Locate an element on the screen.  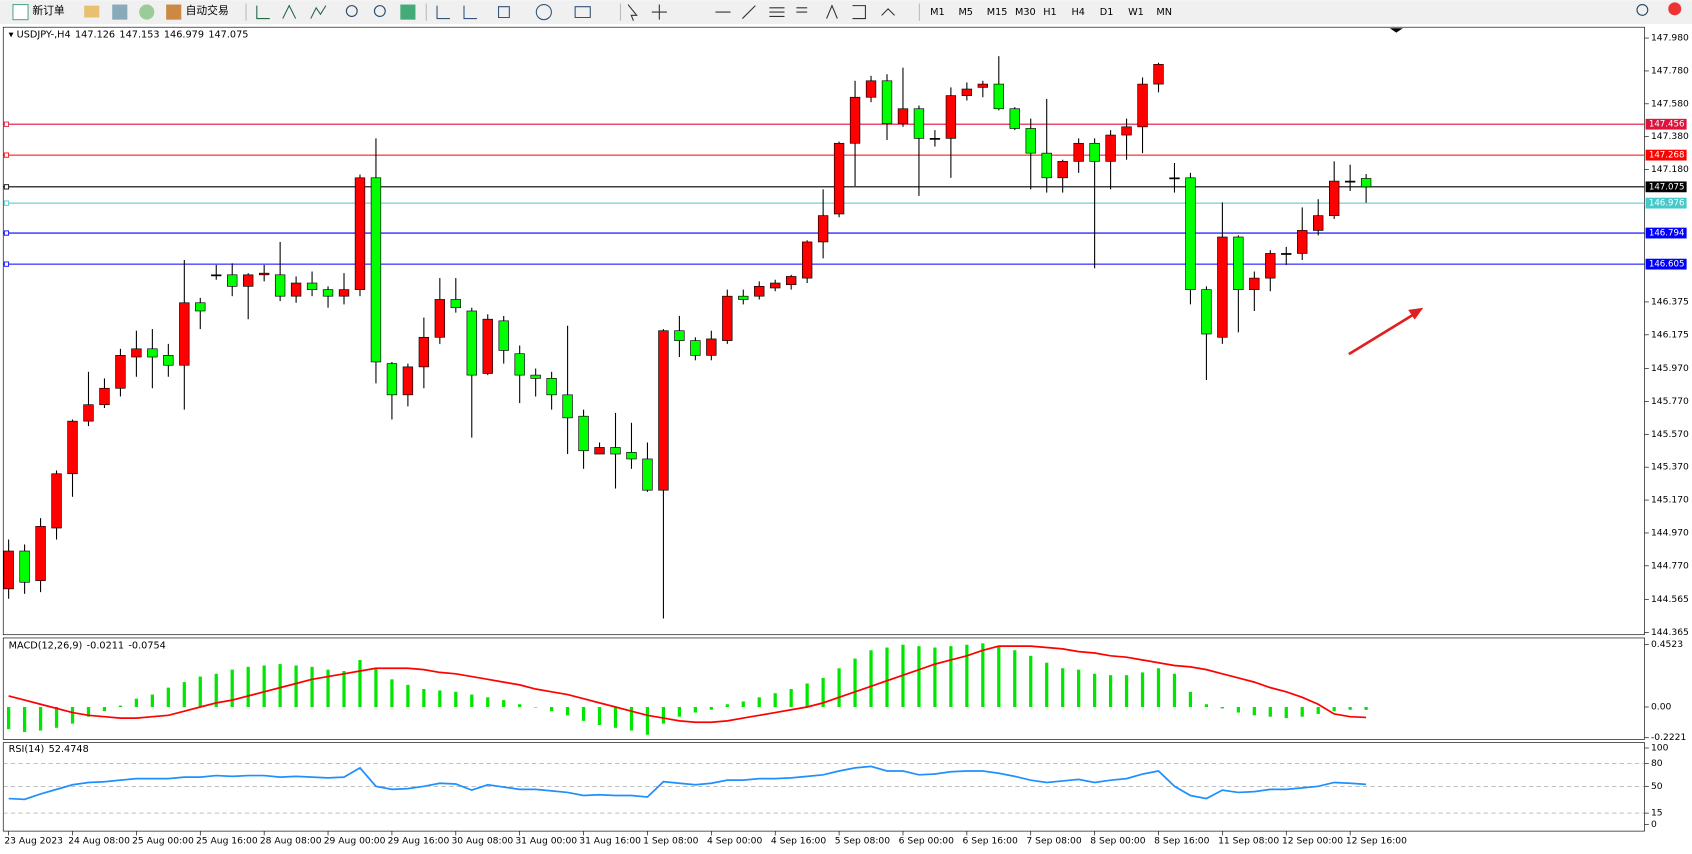
y-tick-label: 147.580 is located at coordinates (1670, 103).